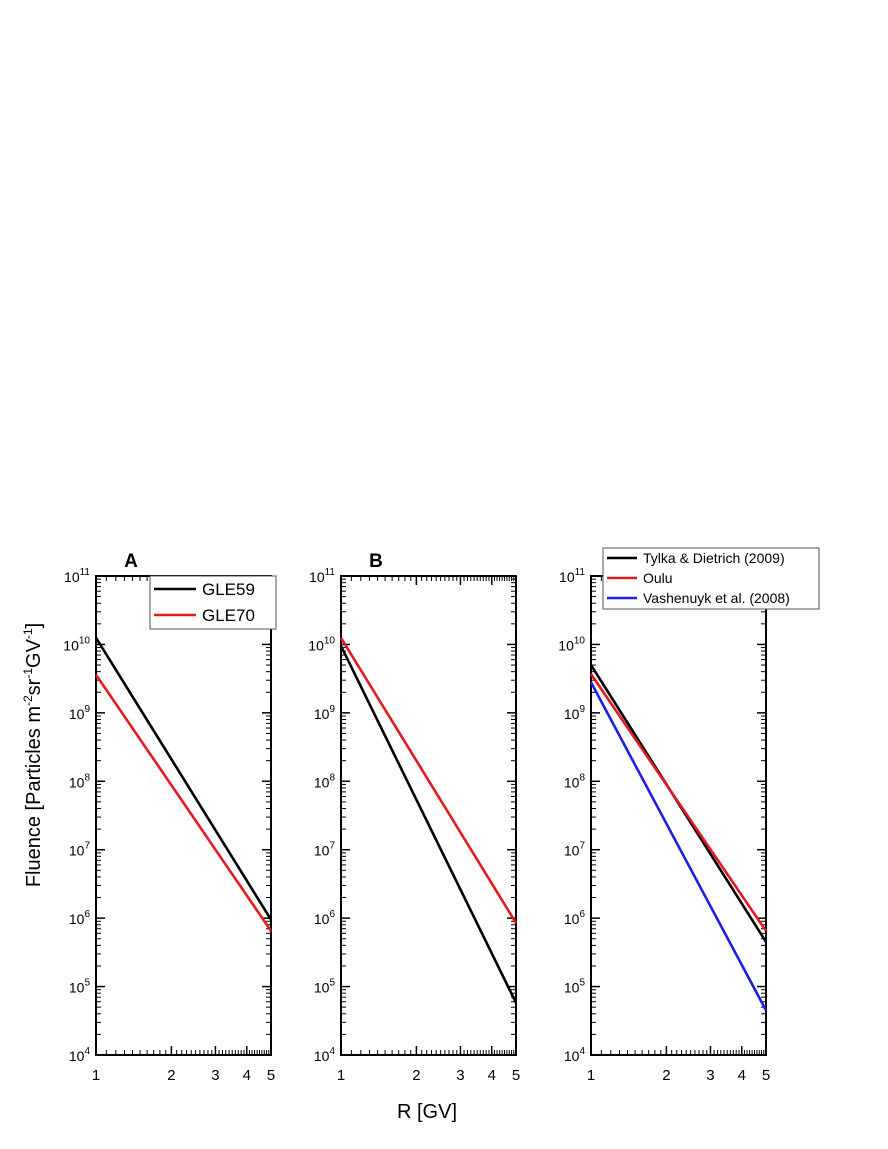 The height and width of the screenshot is (1149, 888). What do you see at coordinates (28, 633) in the screenshot?
I see `y-axis-label-sup-3: -1` at bounding box center [28, 633].